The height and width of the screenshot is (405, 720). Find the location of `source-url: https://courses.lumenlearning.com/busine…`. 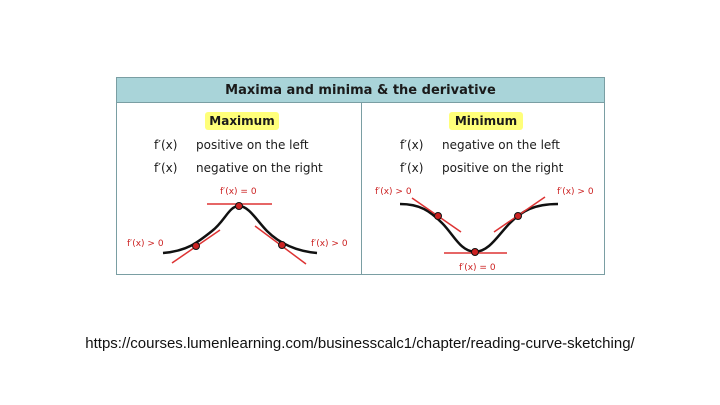

source-url: https://courses.lumenlearning.com/busine… is located at coordinates (360, 343).